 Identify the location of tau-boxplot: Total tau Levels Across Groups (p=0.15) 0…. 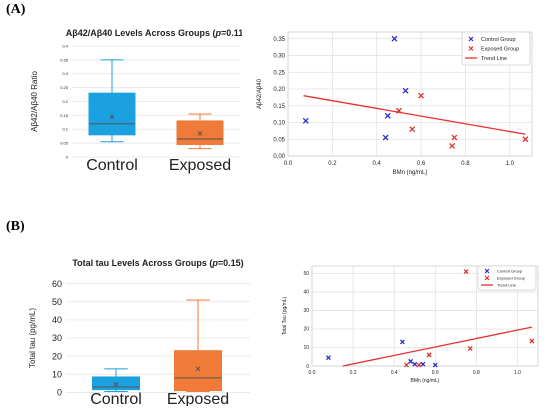
(139, 332).